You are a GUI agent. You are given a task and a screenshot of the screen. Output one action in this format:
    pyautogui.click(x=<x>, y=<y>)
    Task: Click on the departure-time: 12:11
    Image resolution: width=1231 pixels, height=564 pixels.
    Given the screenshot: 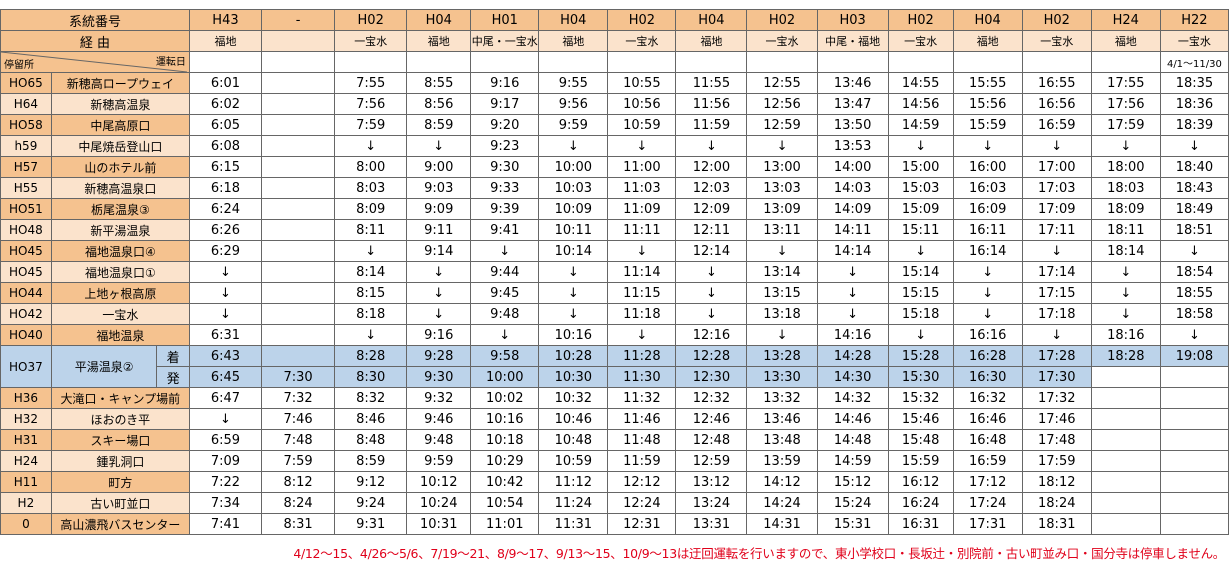 What is the action you would take?
    pyautogui.click(x=711, y=230)
    